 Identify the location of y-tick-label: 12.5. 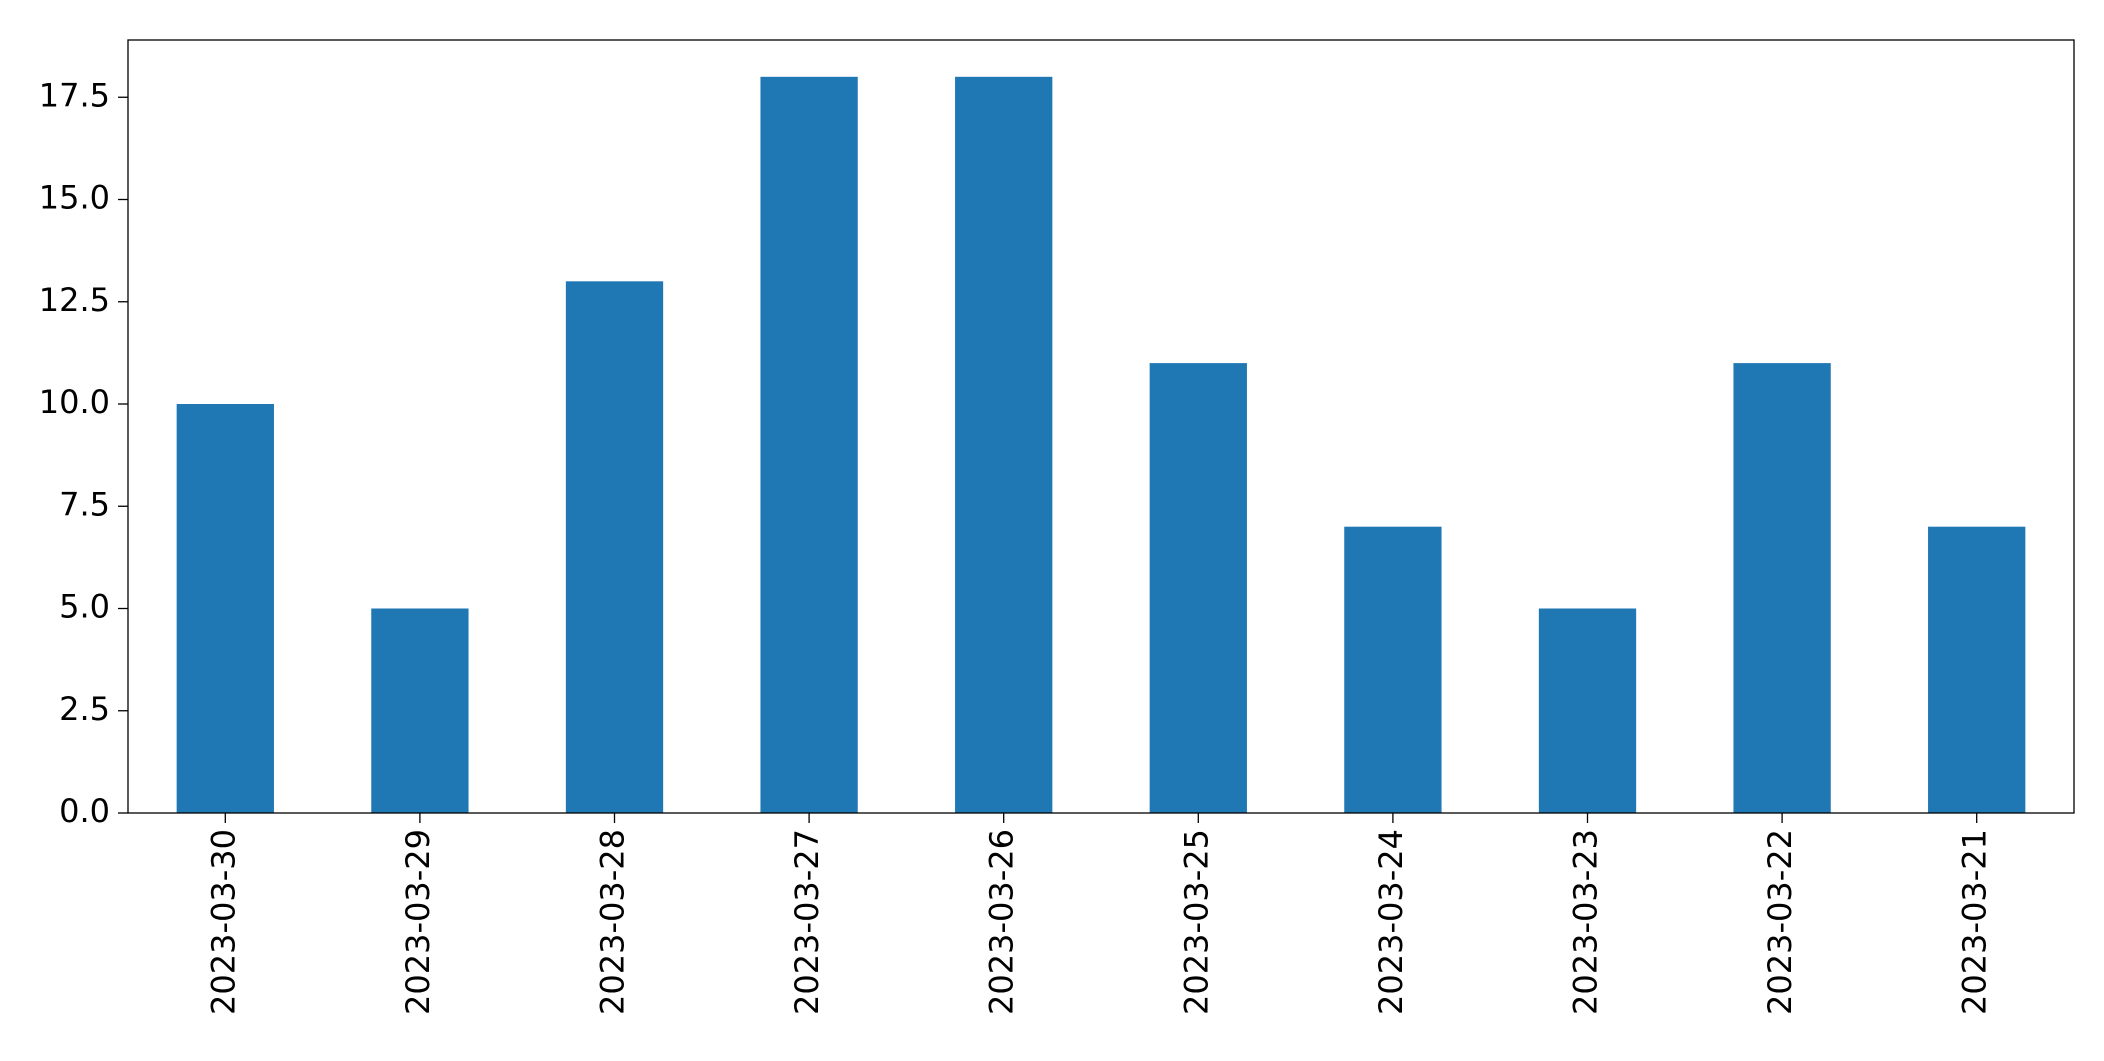
(74, 300).